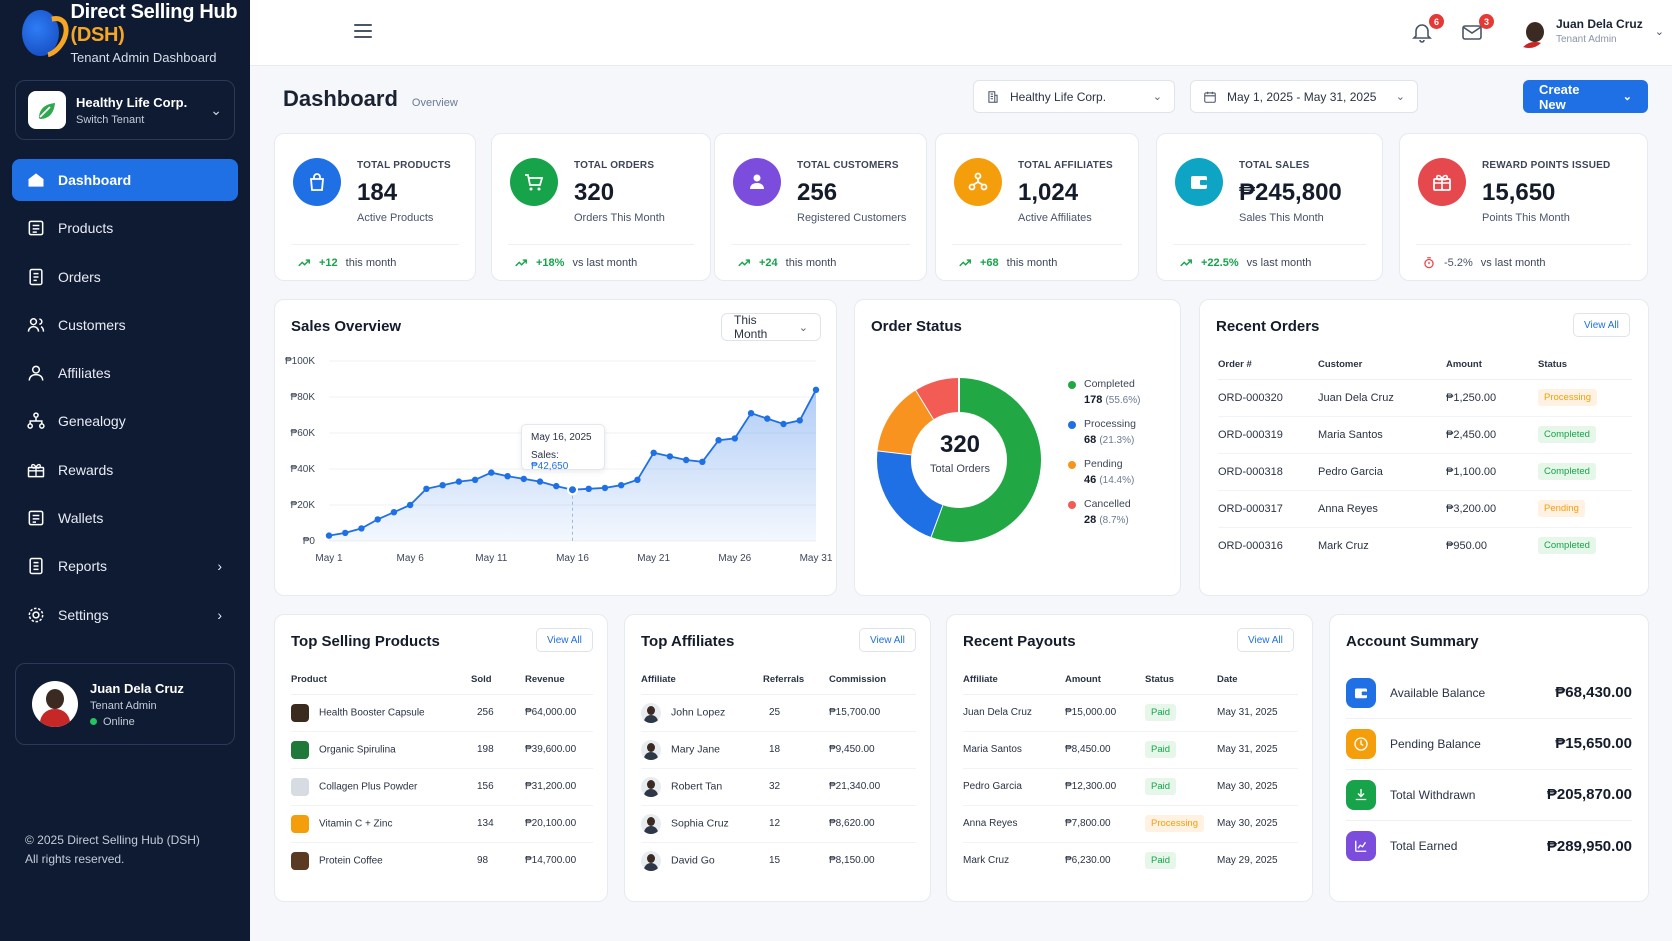 The height and width of the screenshot is (941, 1672). Describe the element at coordinates (1489, 693) in the screenshot. I see `account-item-available-balance: Available Balance ₱68,430.00` at that location.